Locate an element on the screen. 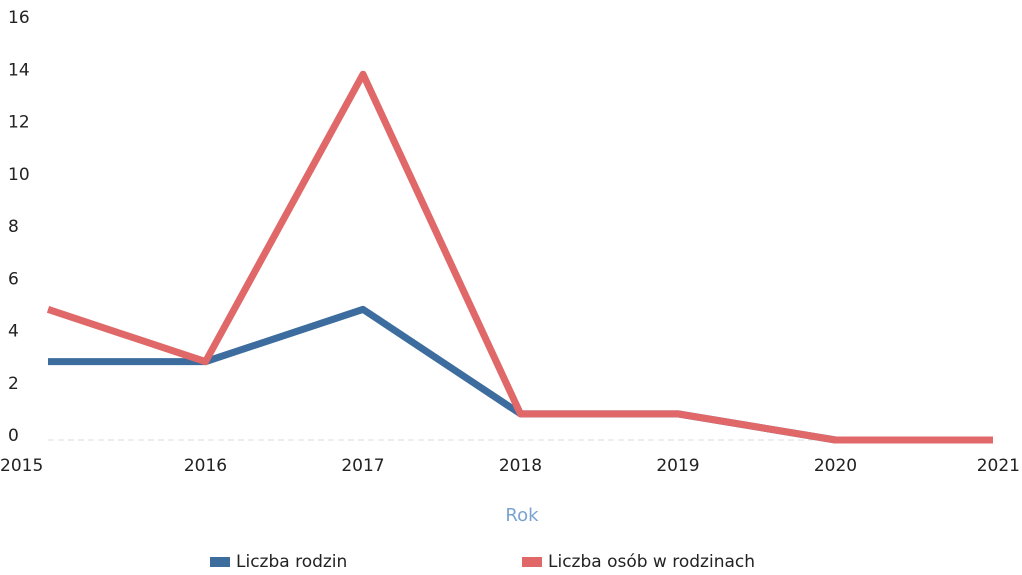 The width and height of the screenshot is (1022, 575). y-tick-label: 6 is located at coordinates (13, 279).